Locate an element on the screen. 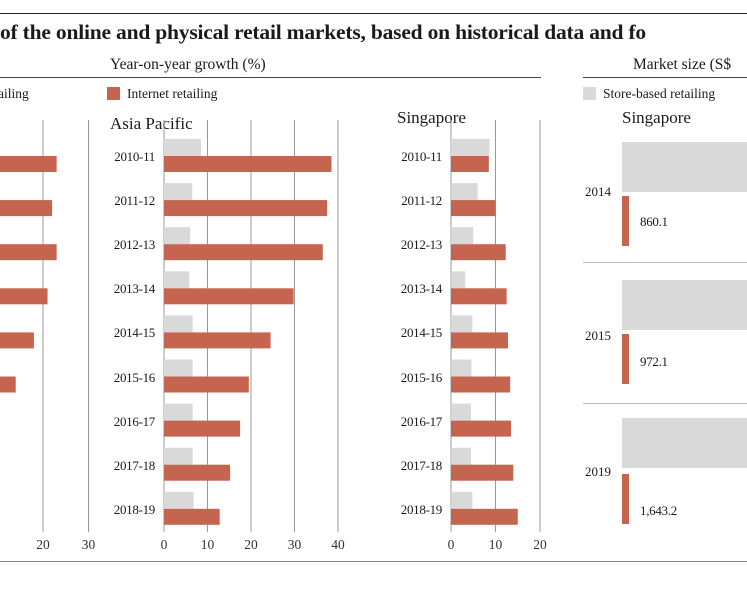 Image resolution: width=747 pixels, height=598 pixels. x-tick-label-0: 30 is located at coordinates (294, 544).